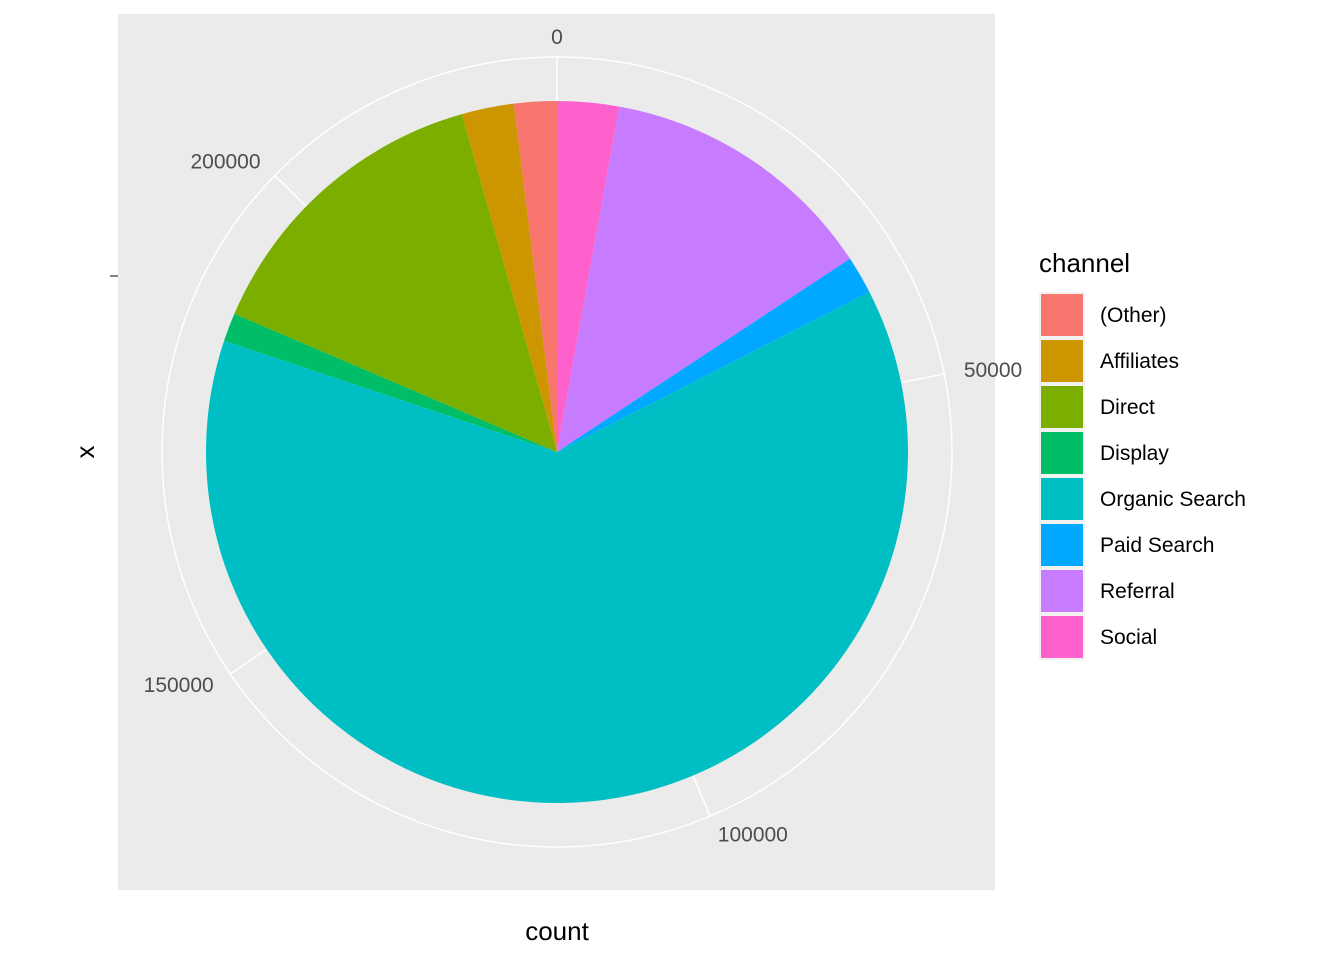 The image size is (1344, 960). I want to click on slice-other, so click(535, 276).